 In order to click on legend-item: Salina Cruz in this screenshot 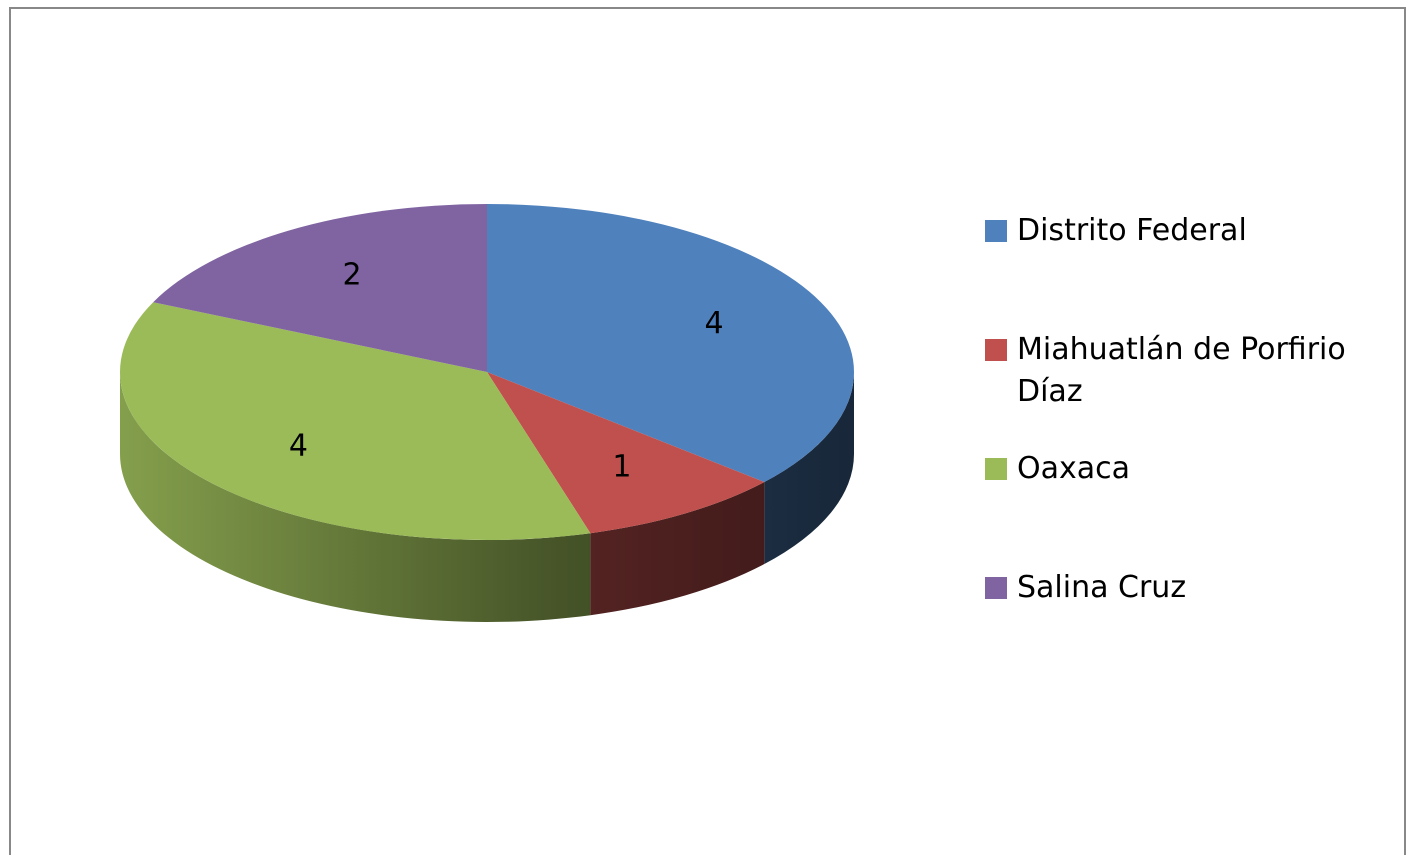, I will do `click(1185, 626)`.